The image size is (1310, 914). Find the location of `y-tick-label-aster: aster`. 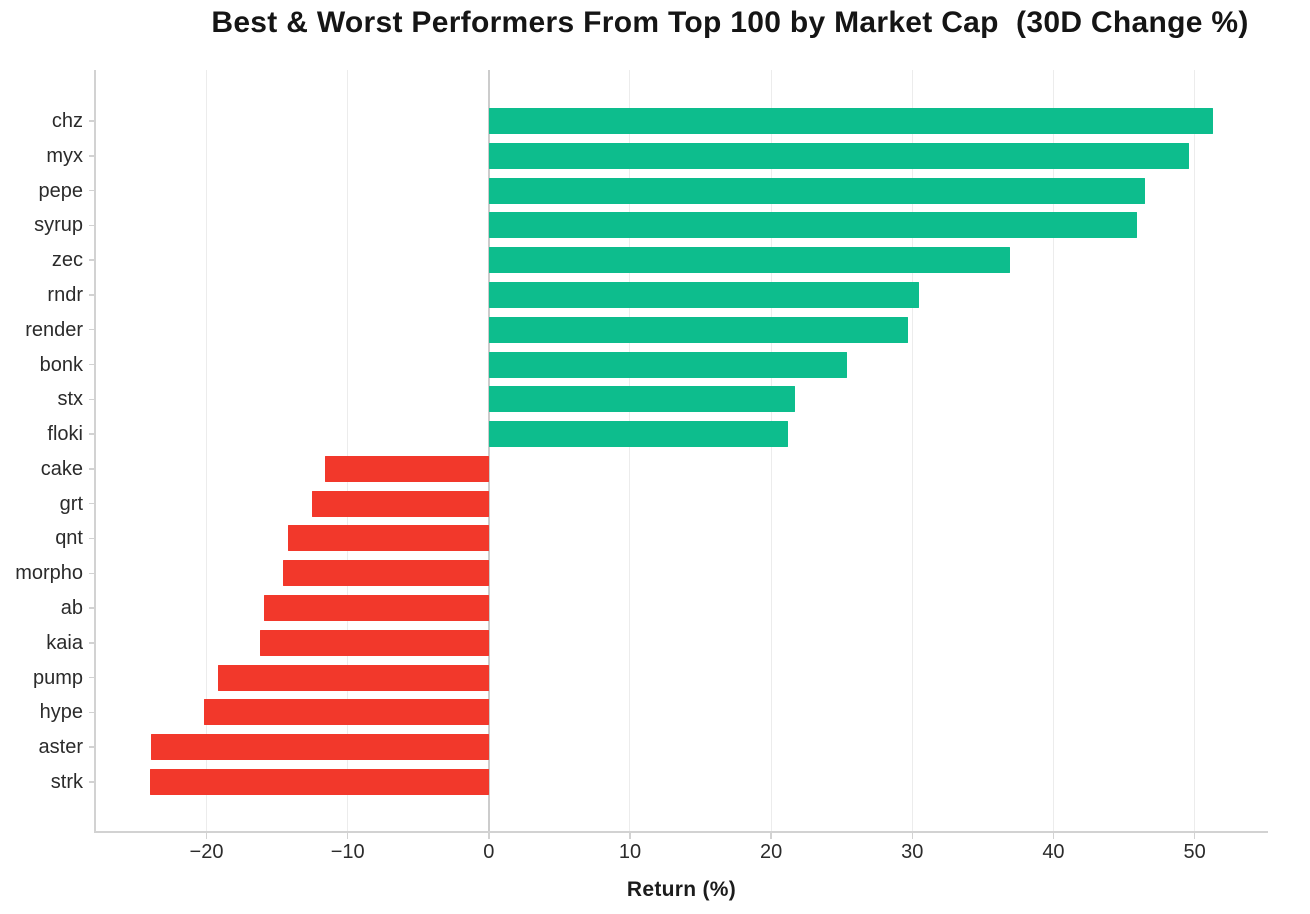

y-tick-label-aster: aster is located at coordinates (60, 747).